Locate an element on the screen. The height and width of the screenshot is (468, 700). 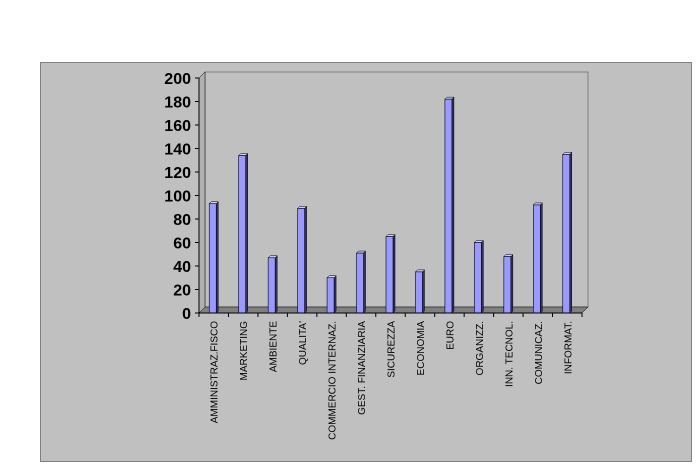
x-tick-label: ORGANIZZ. is located at coordinates (480, 348).